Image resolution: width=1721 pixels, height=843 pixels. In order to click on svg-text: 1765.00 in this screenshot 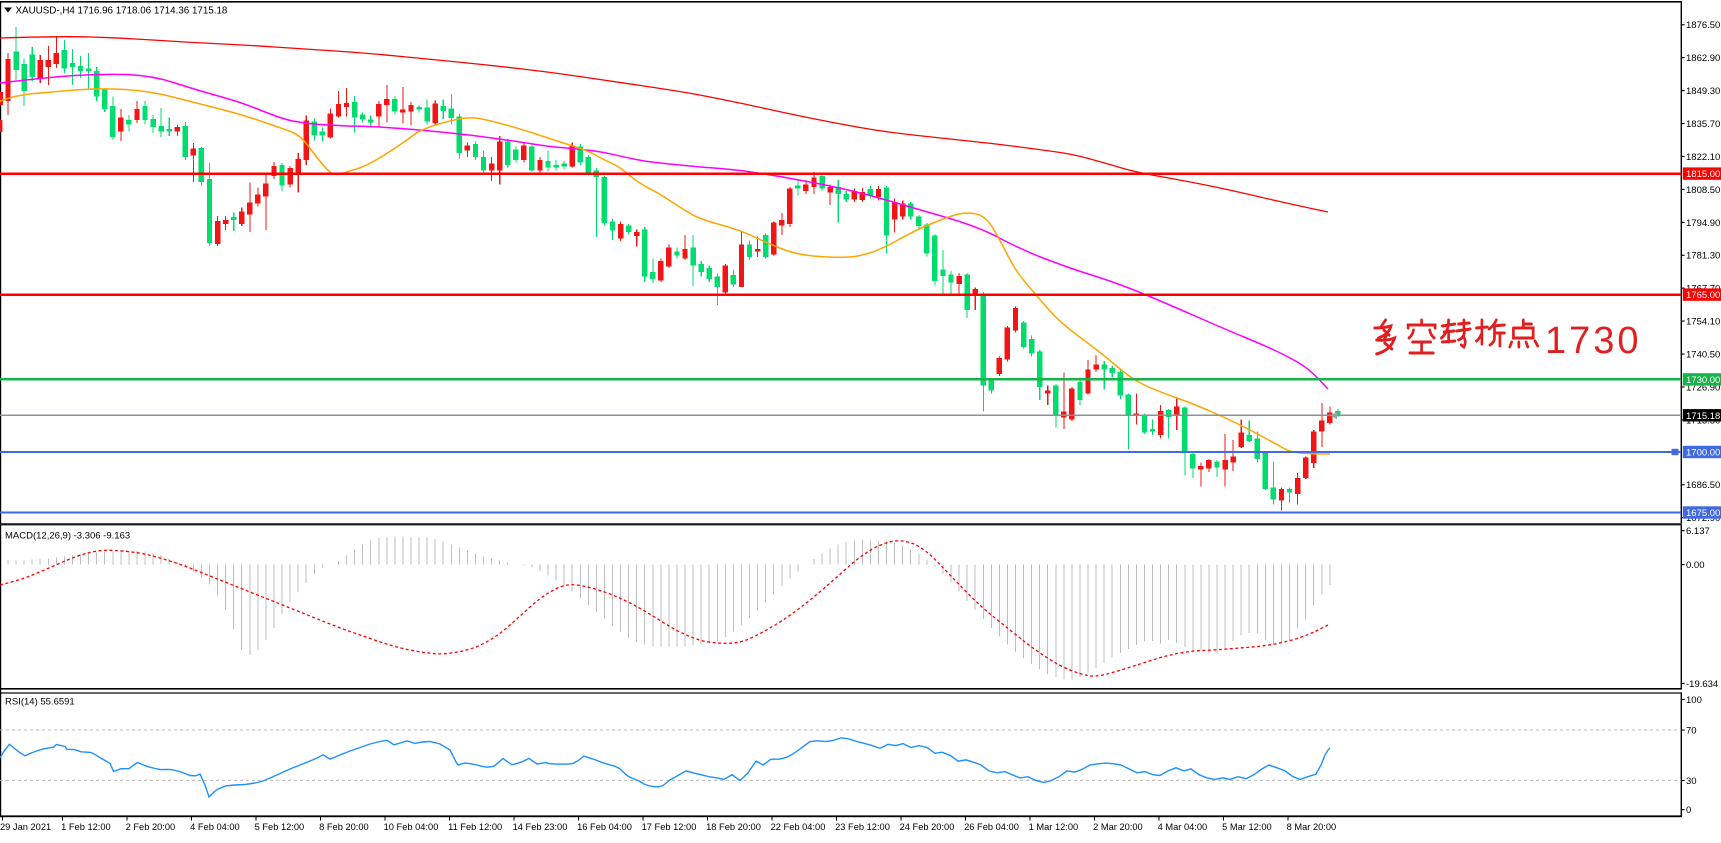, I will do `click(1703, 295)`.